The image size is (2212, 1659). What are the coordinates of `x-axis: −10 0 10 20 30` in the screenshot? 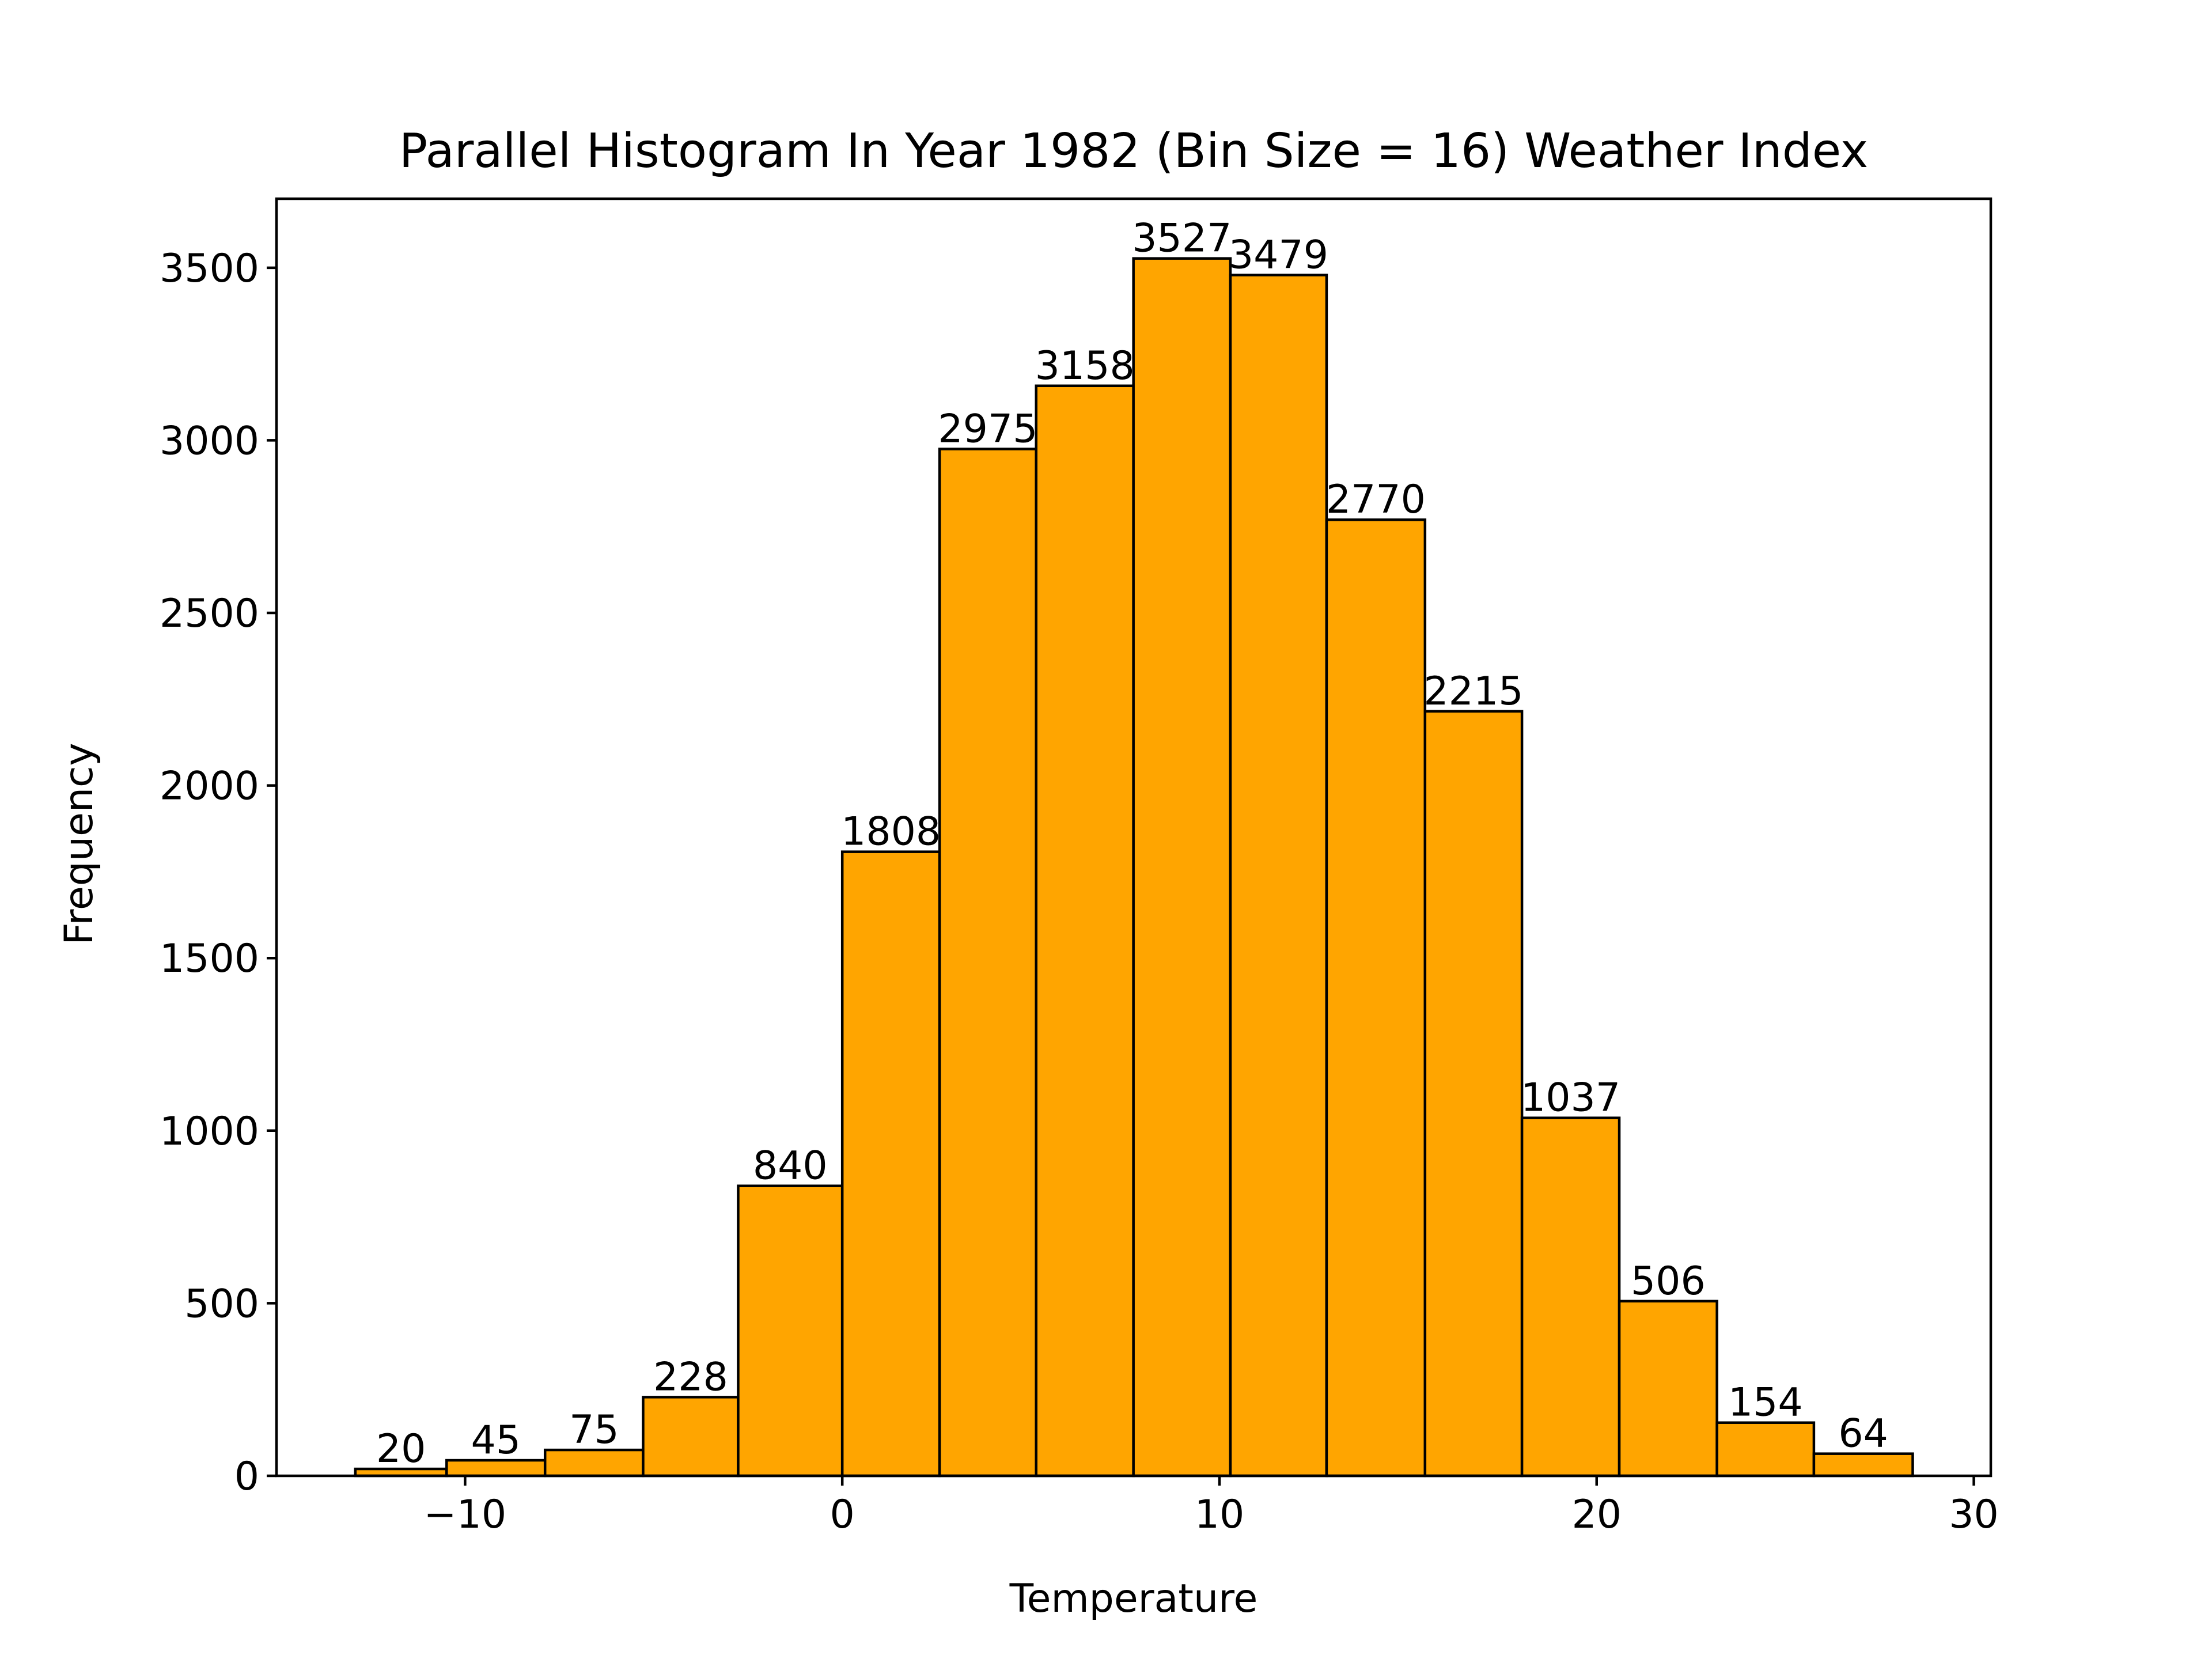 It's located at (1211, 1506).